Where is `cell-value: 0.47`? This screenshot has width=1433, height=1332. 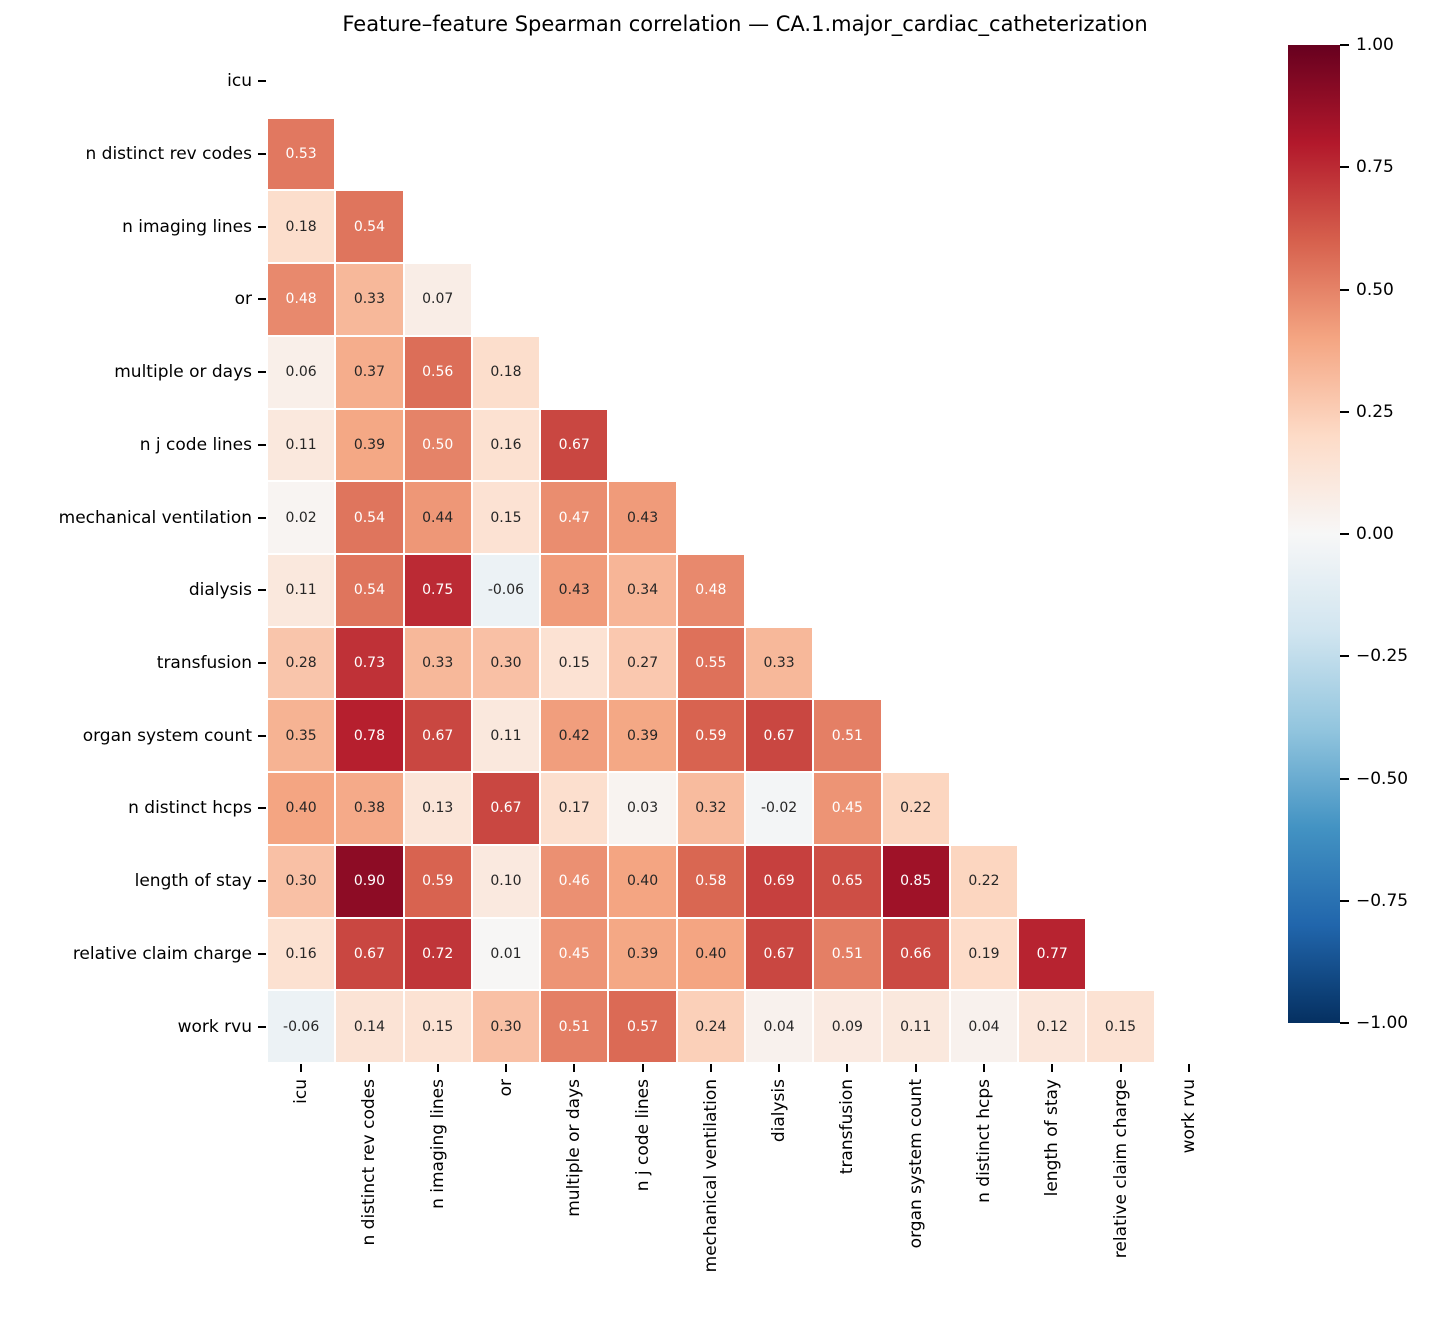
cell-value: 0.47 is located at coordinates (574, 517).